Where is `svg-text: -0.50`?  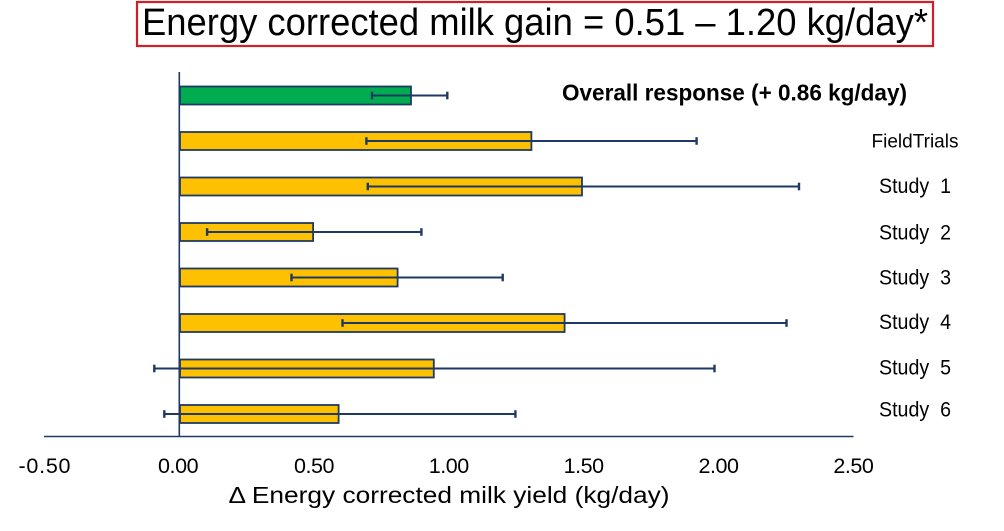 svg-text: -0.50 is located at coordinates (45, 466).